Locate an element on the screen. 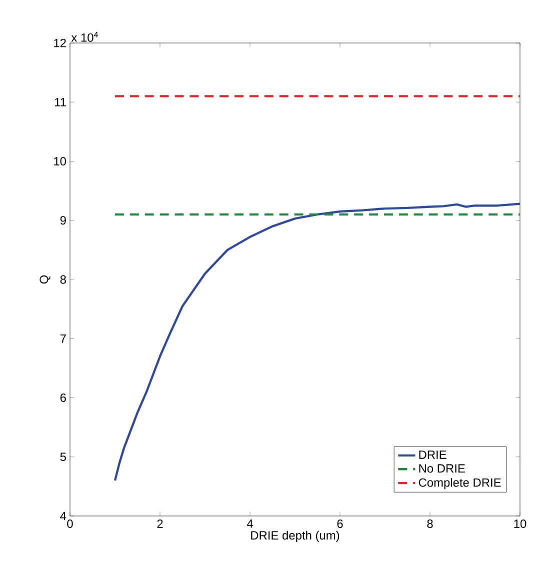  y-axis-title: Q is located at coordinates (45, 279).